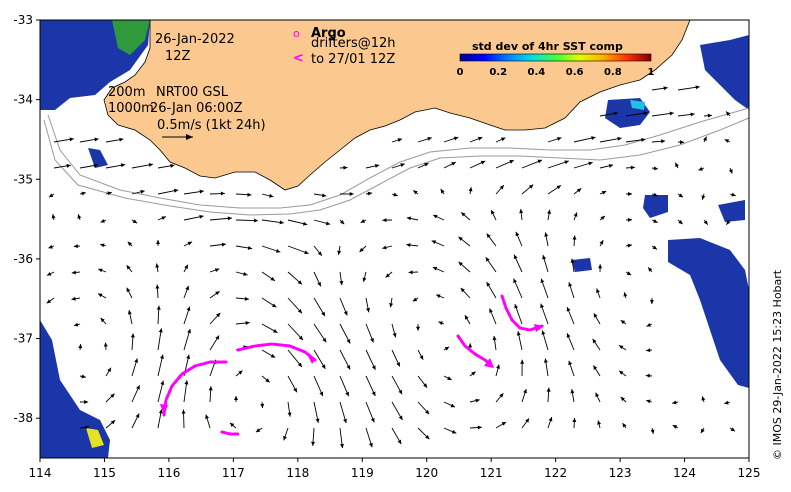  Describe the element at coordinates (620, 473) in the screenshot. I see `x-tick-label: 123` at that location.